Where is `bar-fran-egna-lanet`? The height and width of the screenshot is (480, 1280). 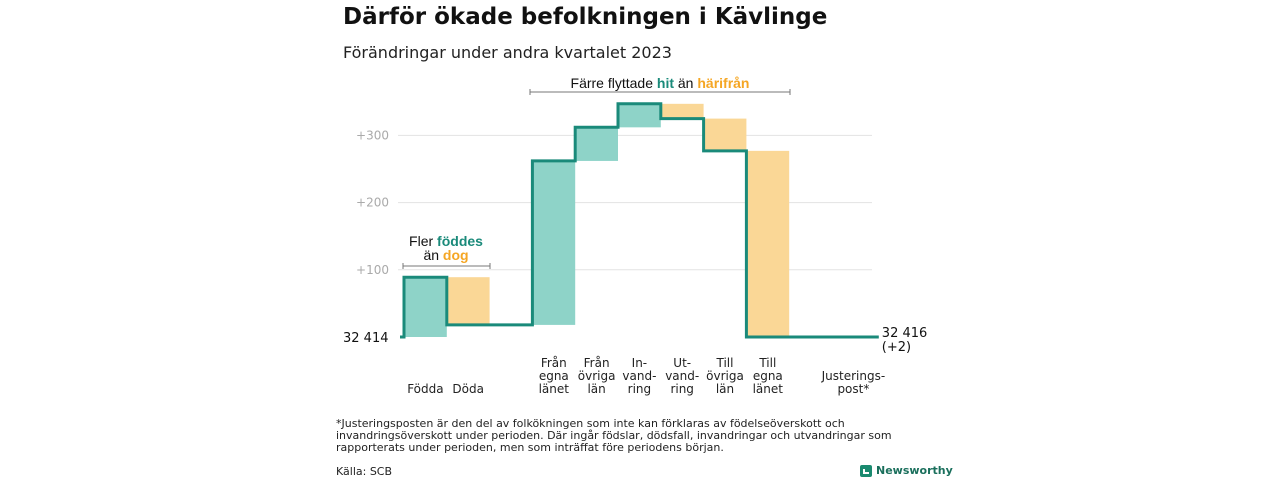
bar-fran-egna-lanet is located at coordinates (554, 242).